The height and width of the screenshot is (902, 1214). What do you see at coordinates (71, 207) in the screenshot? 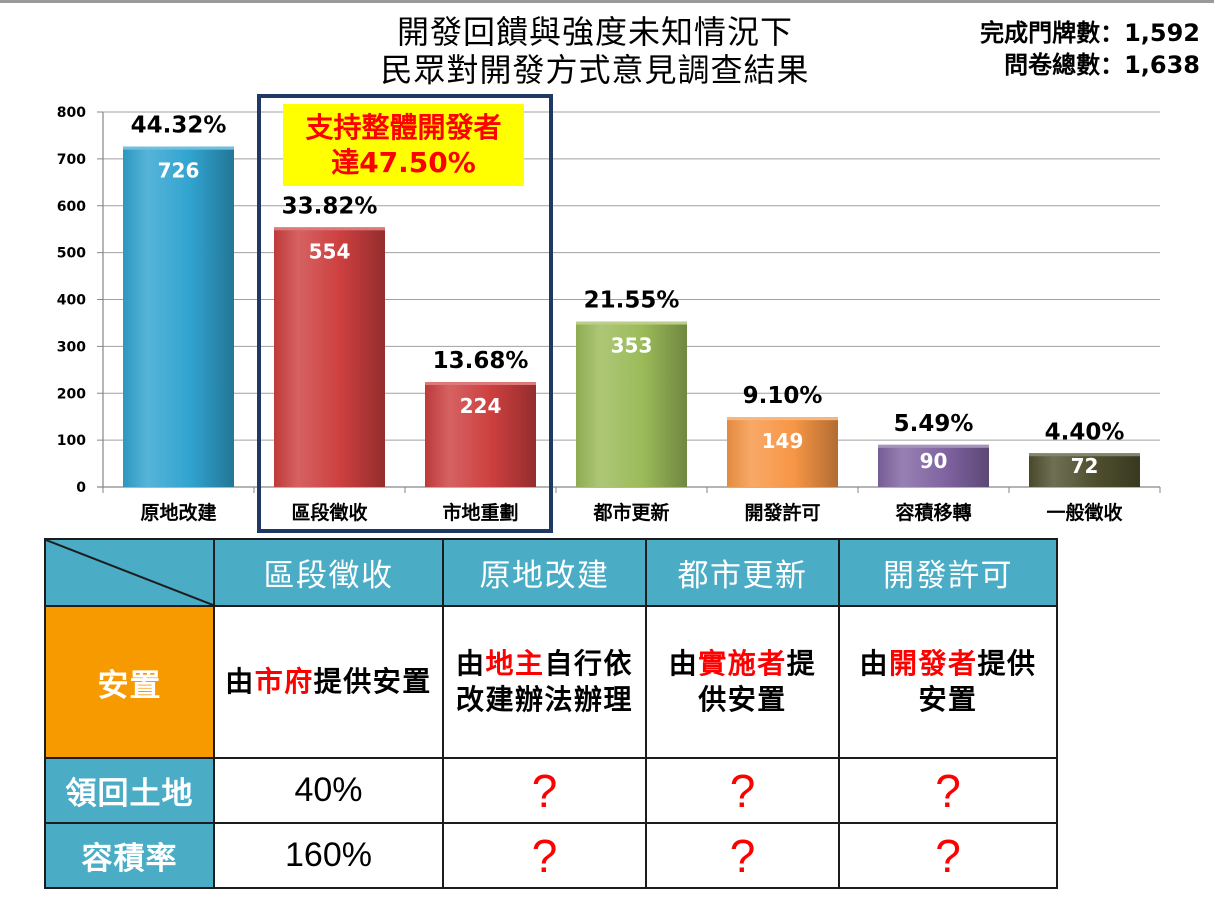
I see `y-tick-label: 600` at bounding box center [71, 207].